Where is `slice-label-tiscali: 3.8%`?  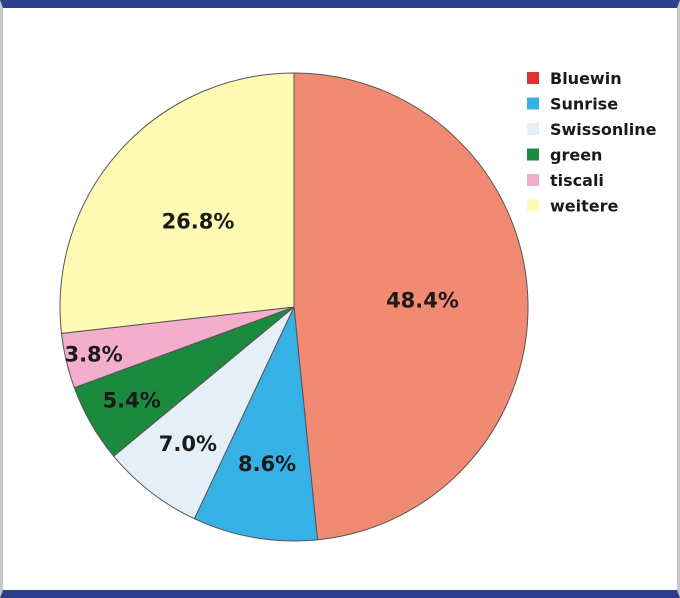 slice-label-tiscali: 3.8% is located at coordinates (93, 354).